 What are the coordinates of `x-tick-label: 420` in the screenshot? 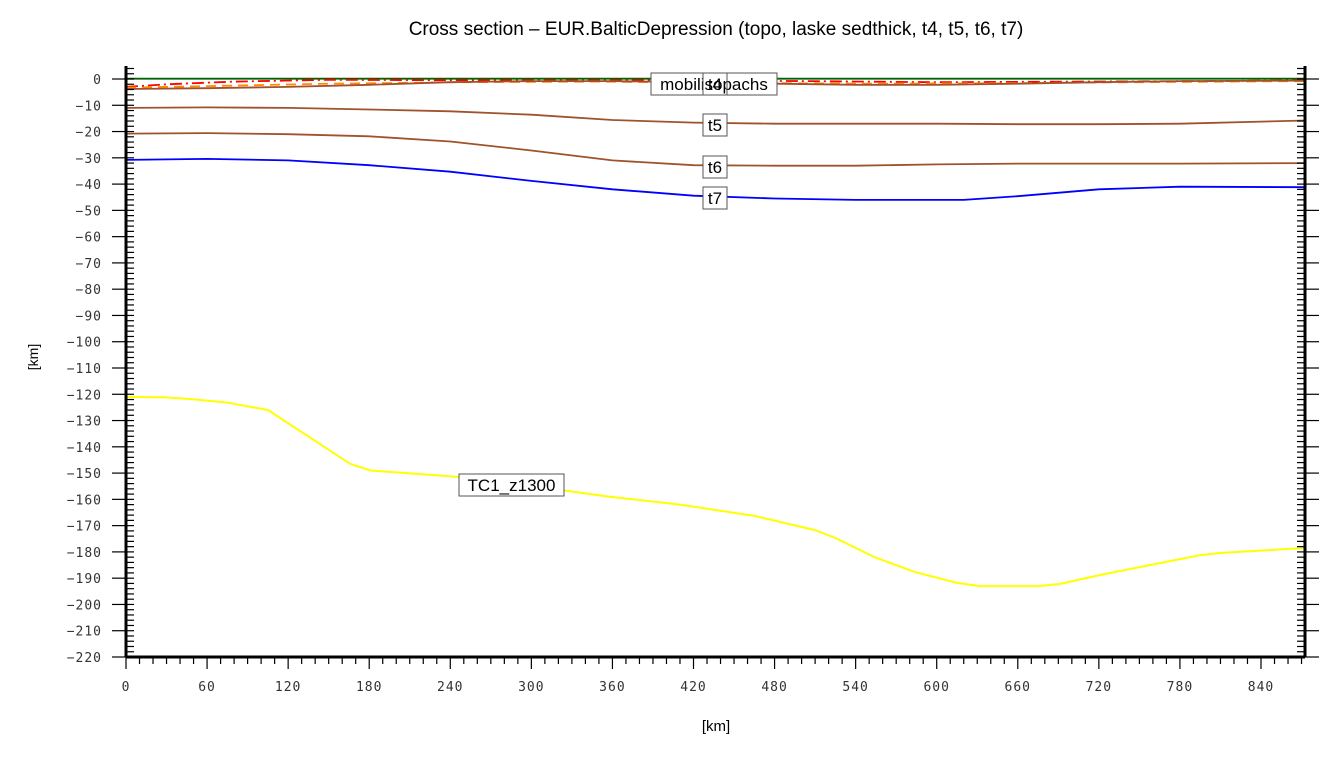 It's located at (693, 687).